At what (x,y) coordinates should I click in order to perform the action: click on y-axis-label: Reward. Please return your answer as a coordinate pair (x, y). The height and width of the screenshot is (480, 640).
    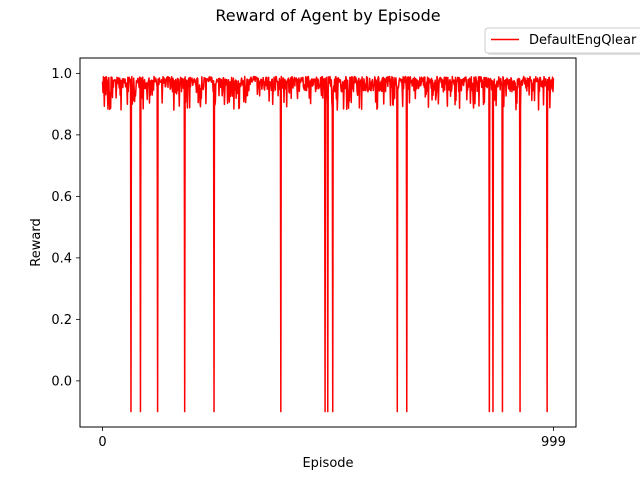
    Looking at the image, I should click on (36, 242).